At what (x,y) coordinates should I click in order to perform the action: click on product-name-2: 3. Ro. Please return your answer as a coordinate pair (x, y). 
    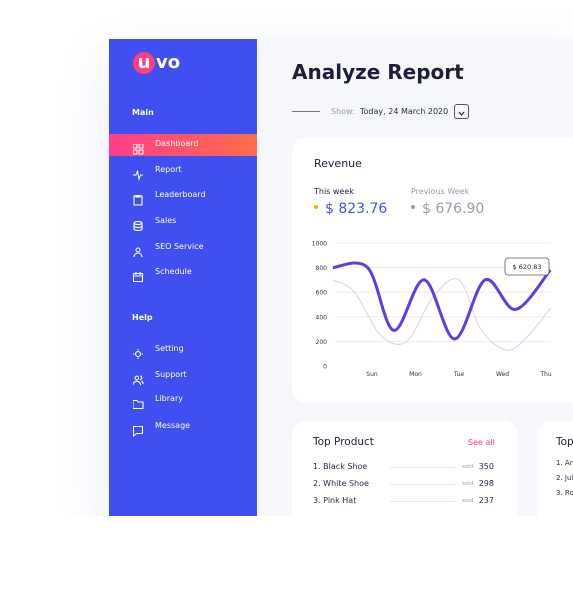
    Looking at the image, I should click on (564, 493).